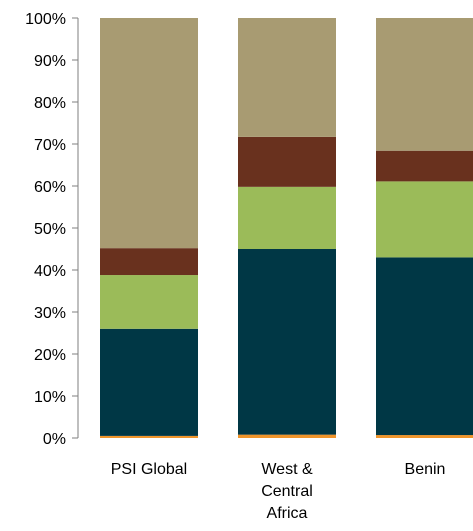  Describe the element at coordinates (425, 469) in the screenshot. I see `category-label: Benin` at that location.